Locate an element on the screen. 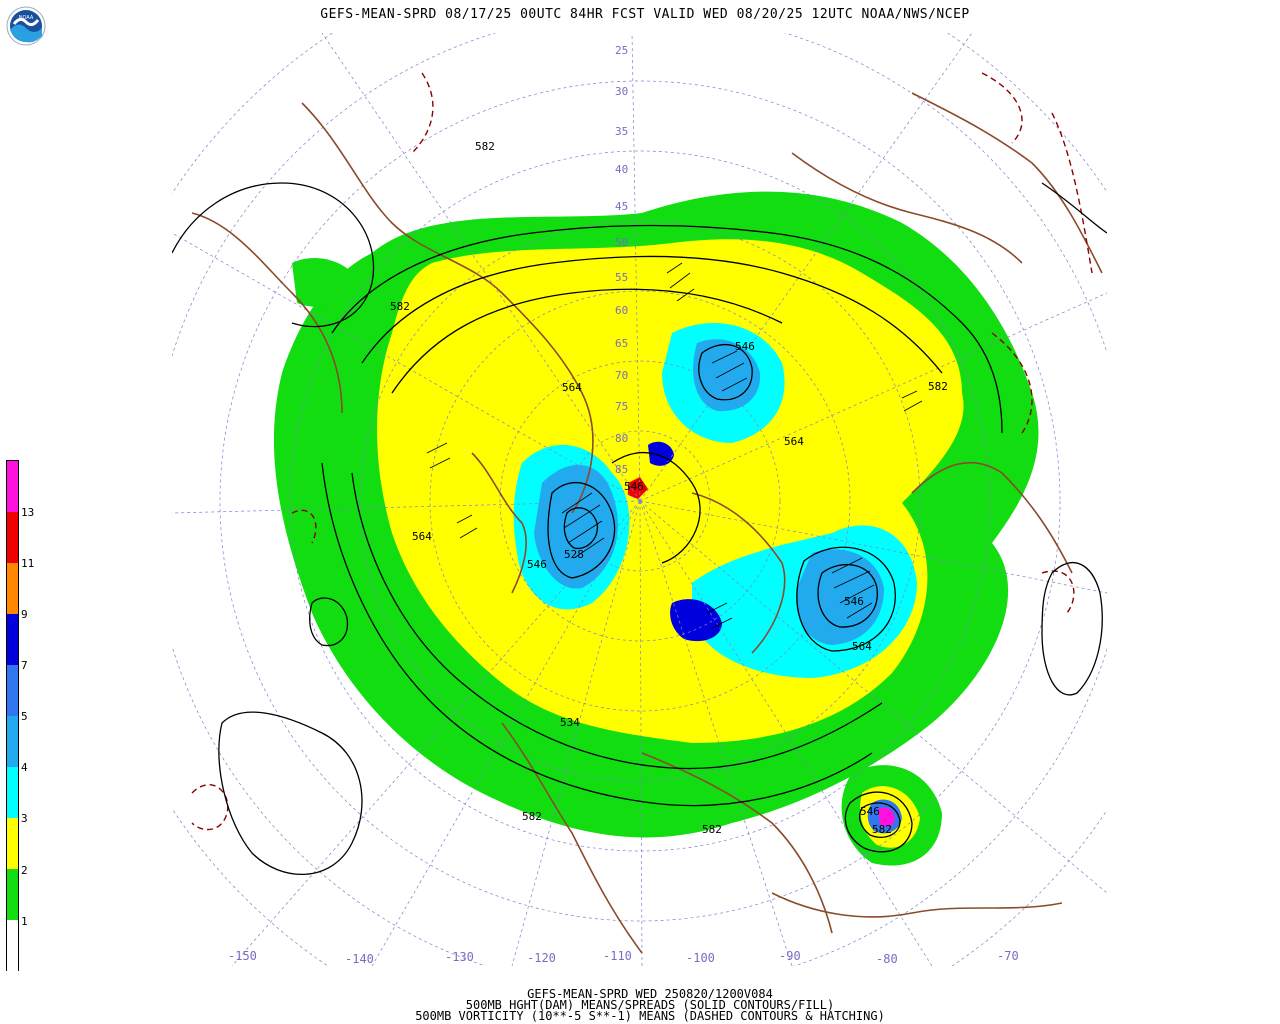  vorticity-hatching is located at coordinates (674, 445).